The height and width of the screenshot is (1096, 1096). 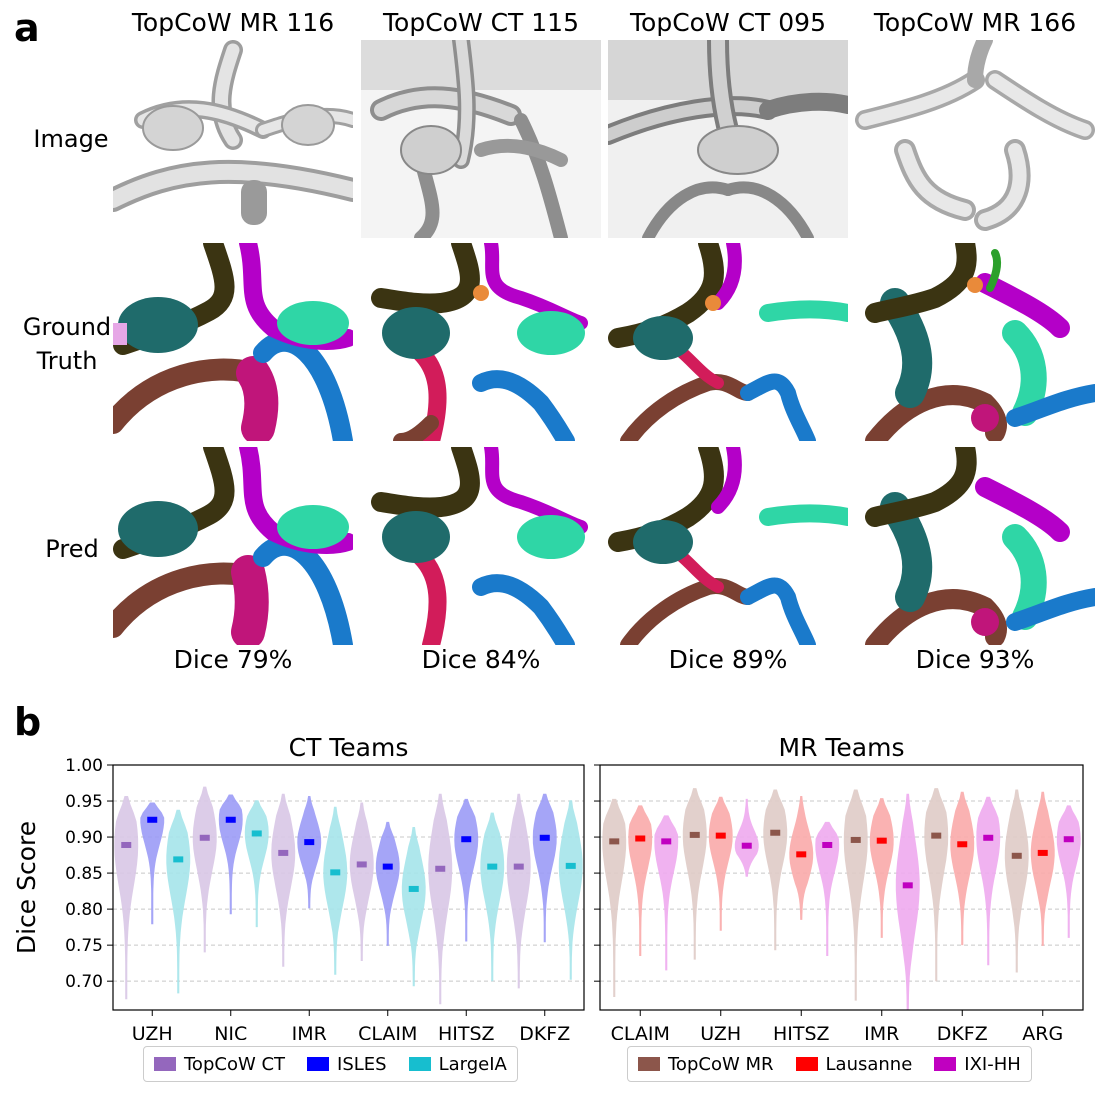 I want to click on violin-largeia-nic, so click(x=256, y=864).